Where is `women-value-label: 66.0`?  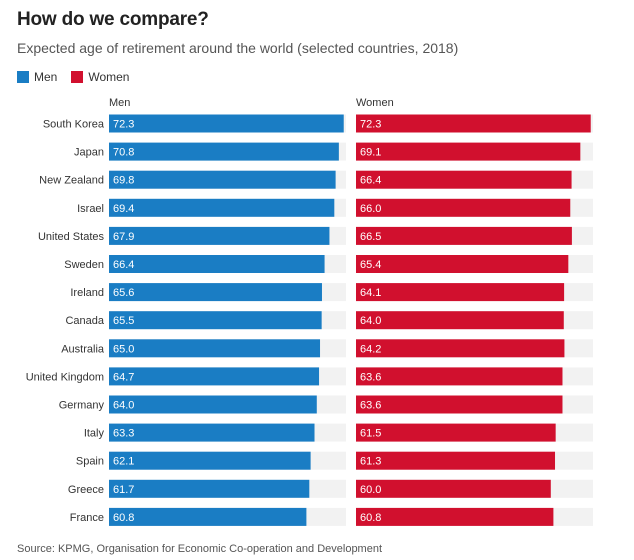
women-value-label: 66.0 is located at coordinates (370, 209).